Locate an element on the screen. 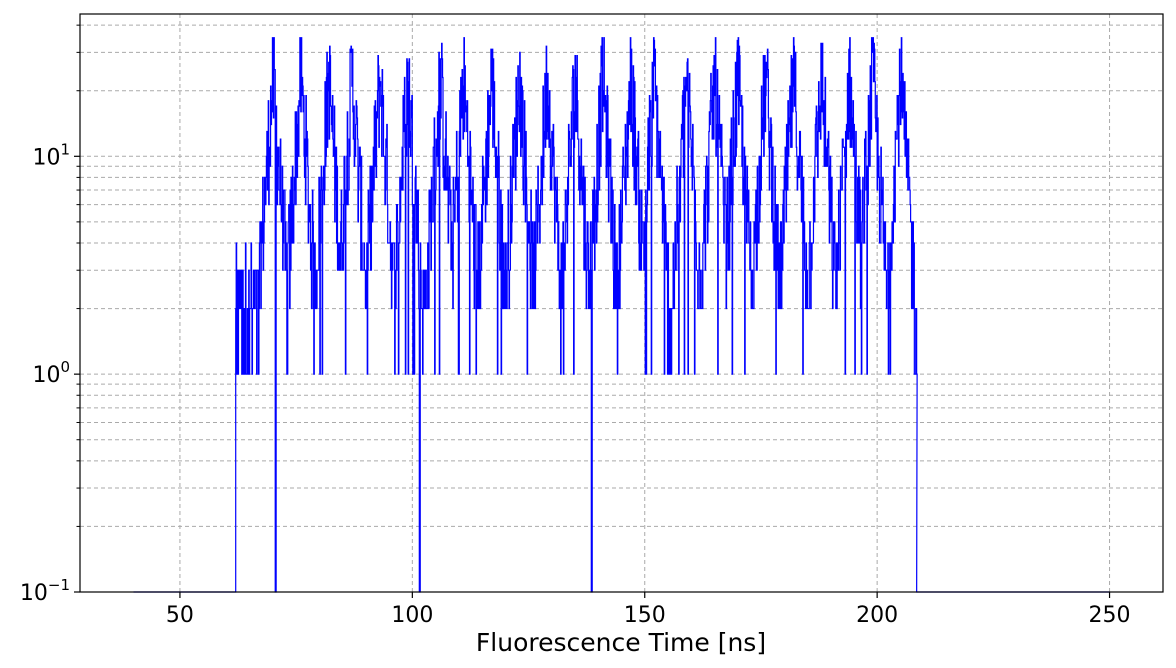  x-tick-label: 150 is located at coordinates (645, 615).